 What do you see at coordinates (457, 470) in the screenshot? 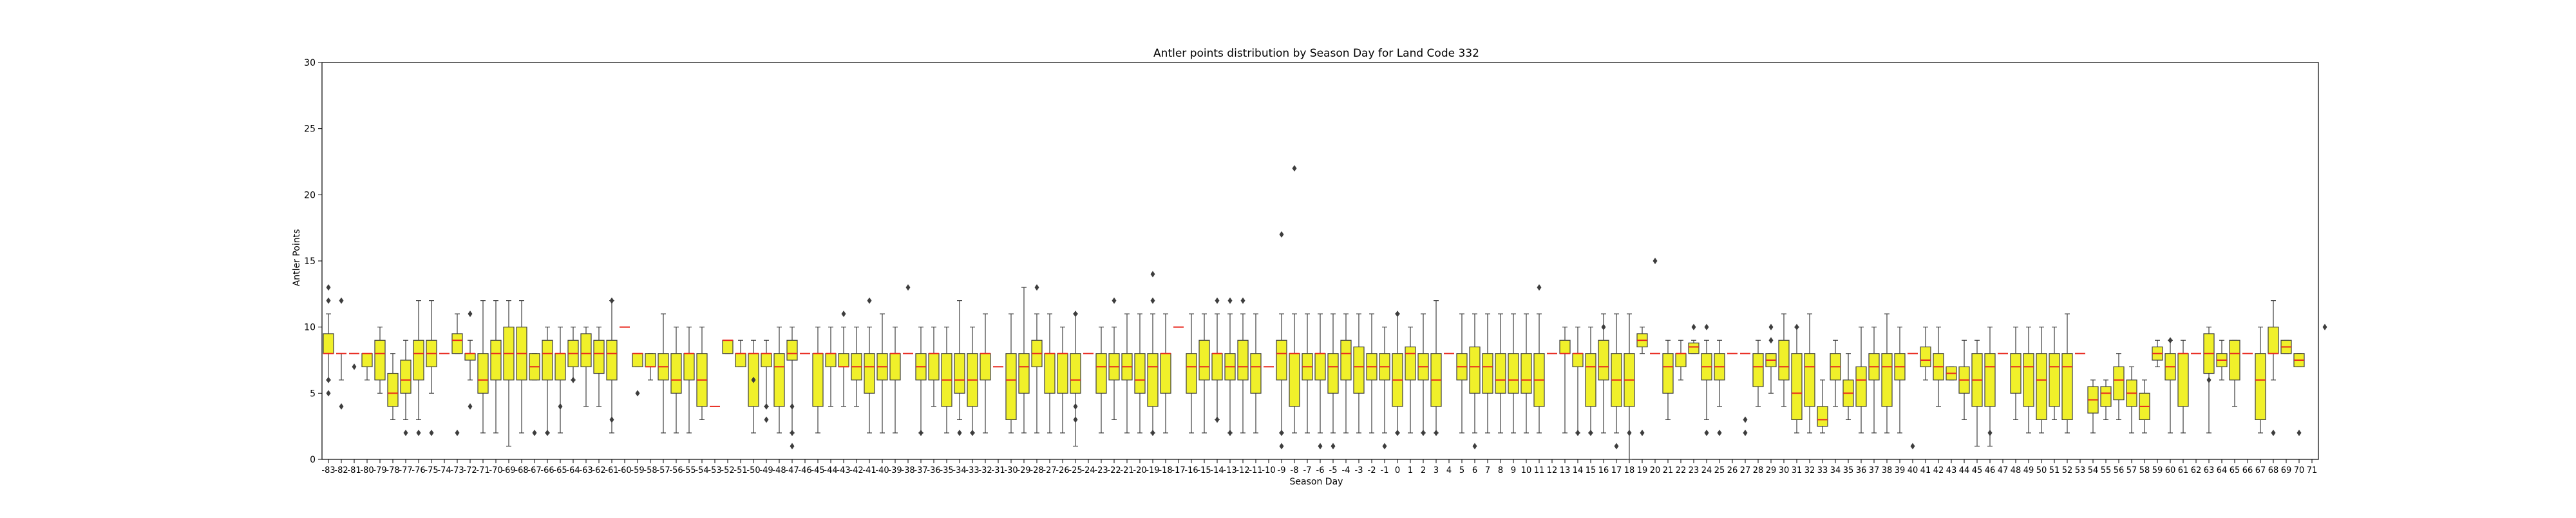
I see `x-tick-label: -73` at bounding box center [457, 470].